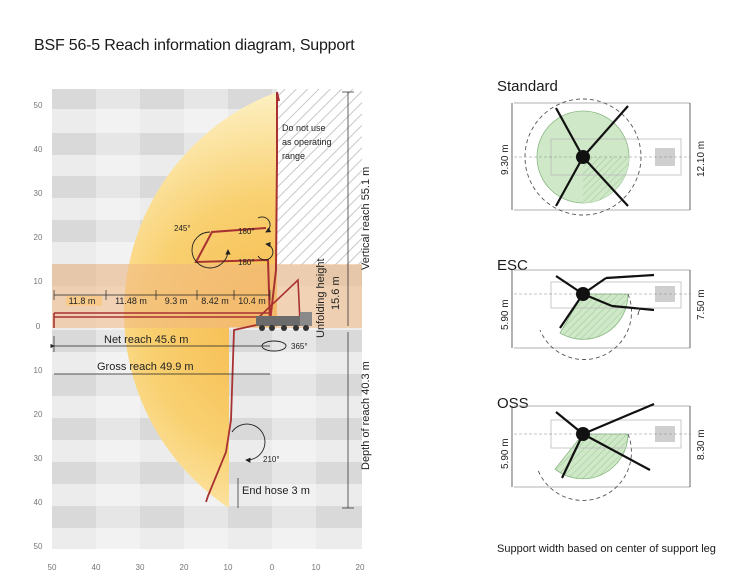 The height and width of the screenshot is (583, 750). I want to click on segment-label: 8.42 m, so click(215, 301).